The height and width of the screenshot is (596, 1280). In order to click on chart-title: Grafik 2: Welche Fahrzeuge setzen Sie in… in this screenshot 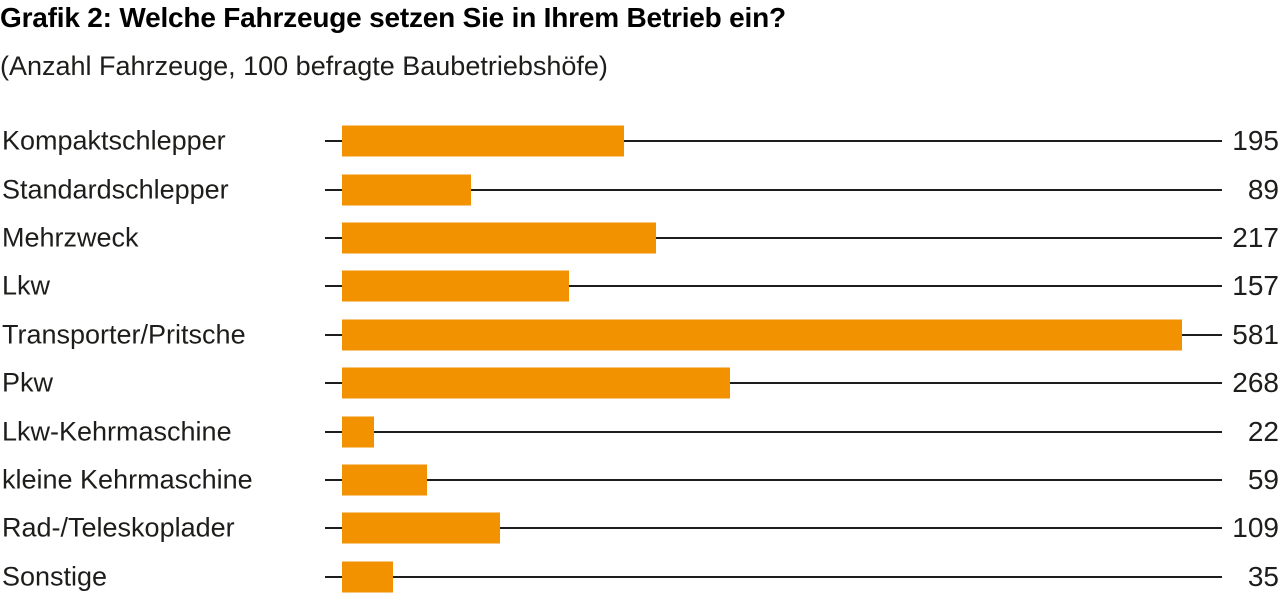, I will do `click(393, 17)`.